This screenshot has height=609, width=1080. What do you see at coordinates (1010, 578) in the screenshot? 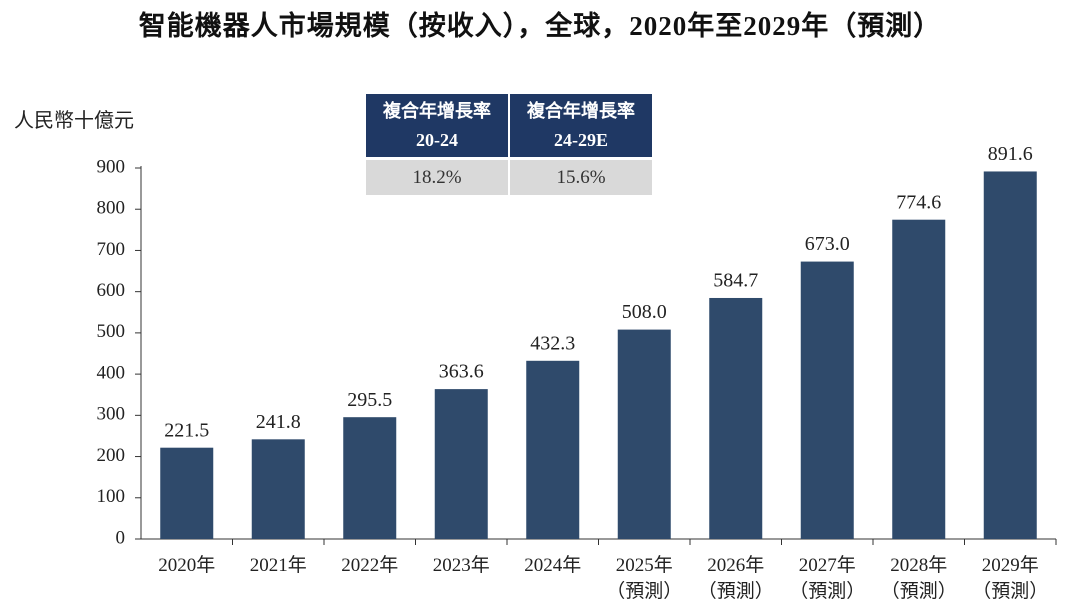
I see `x-tick-label: 2029年 （預測）` at bounding box center [1010, 578].